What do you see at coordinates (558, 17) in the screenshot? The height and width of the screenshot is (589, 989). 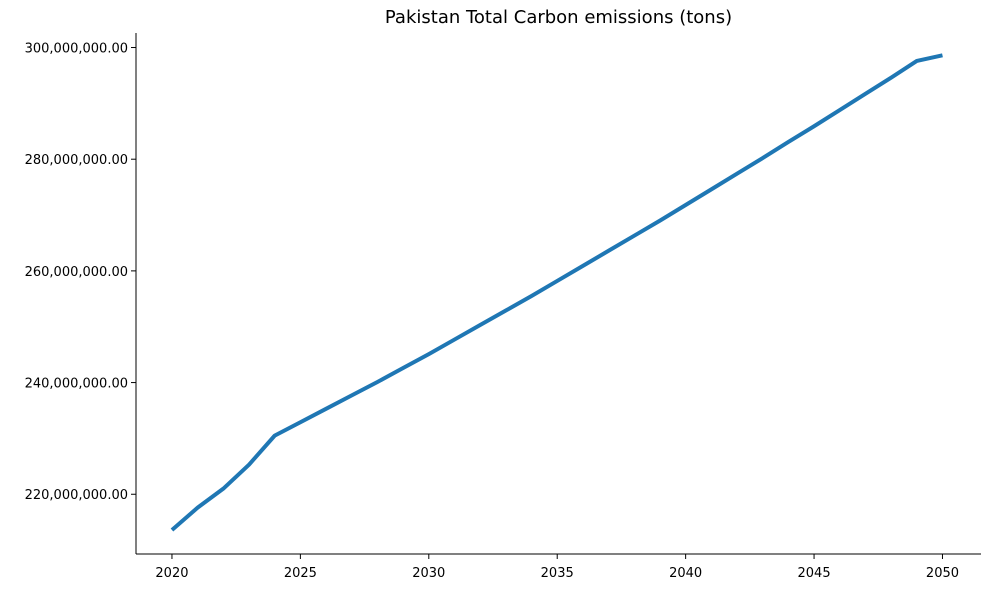 I see `chart-title: Pakistan Total Carbon emissions (tons)` at bounding box center [558, 17].